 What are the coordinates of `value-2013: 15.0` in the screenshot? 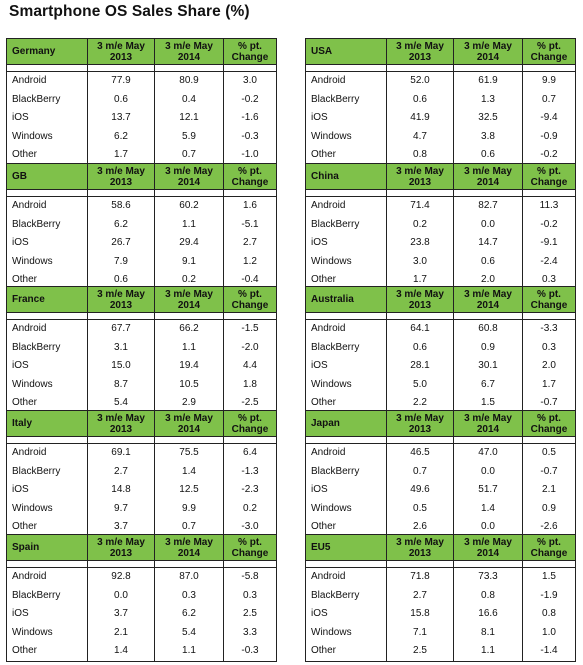 It's located at (121, 366).